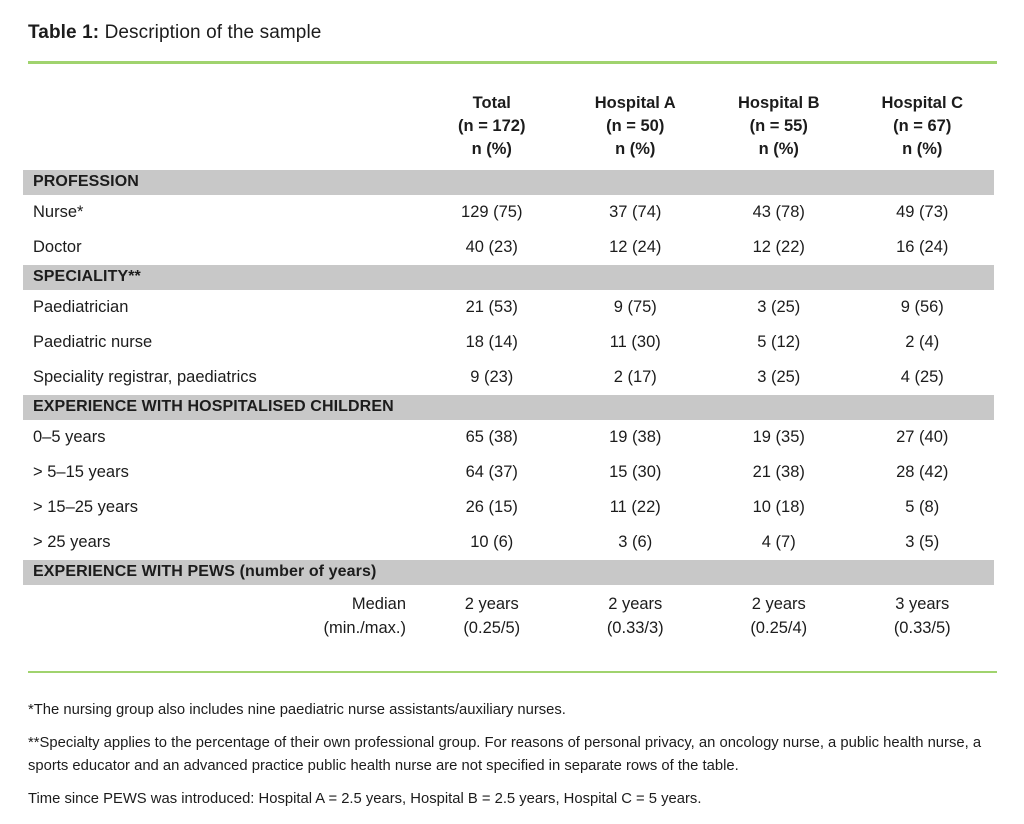 The height and width of the screenshot is (824, 1024). I want to click on table-number-label: Table 1:, so click(64, 32).